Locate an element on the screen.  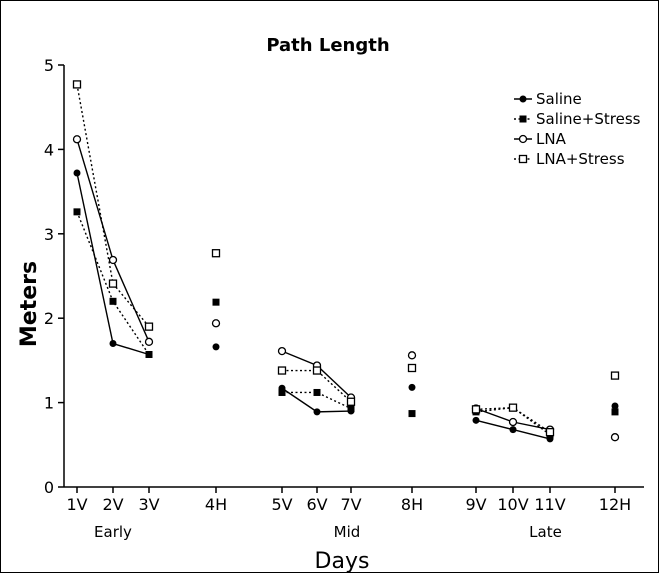
legend-label: LNA is located at coordinates (551, 139).